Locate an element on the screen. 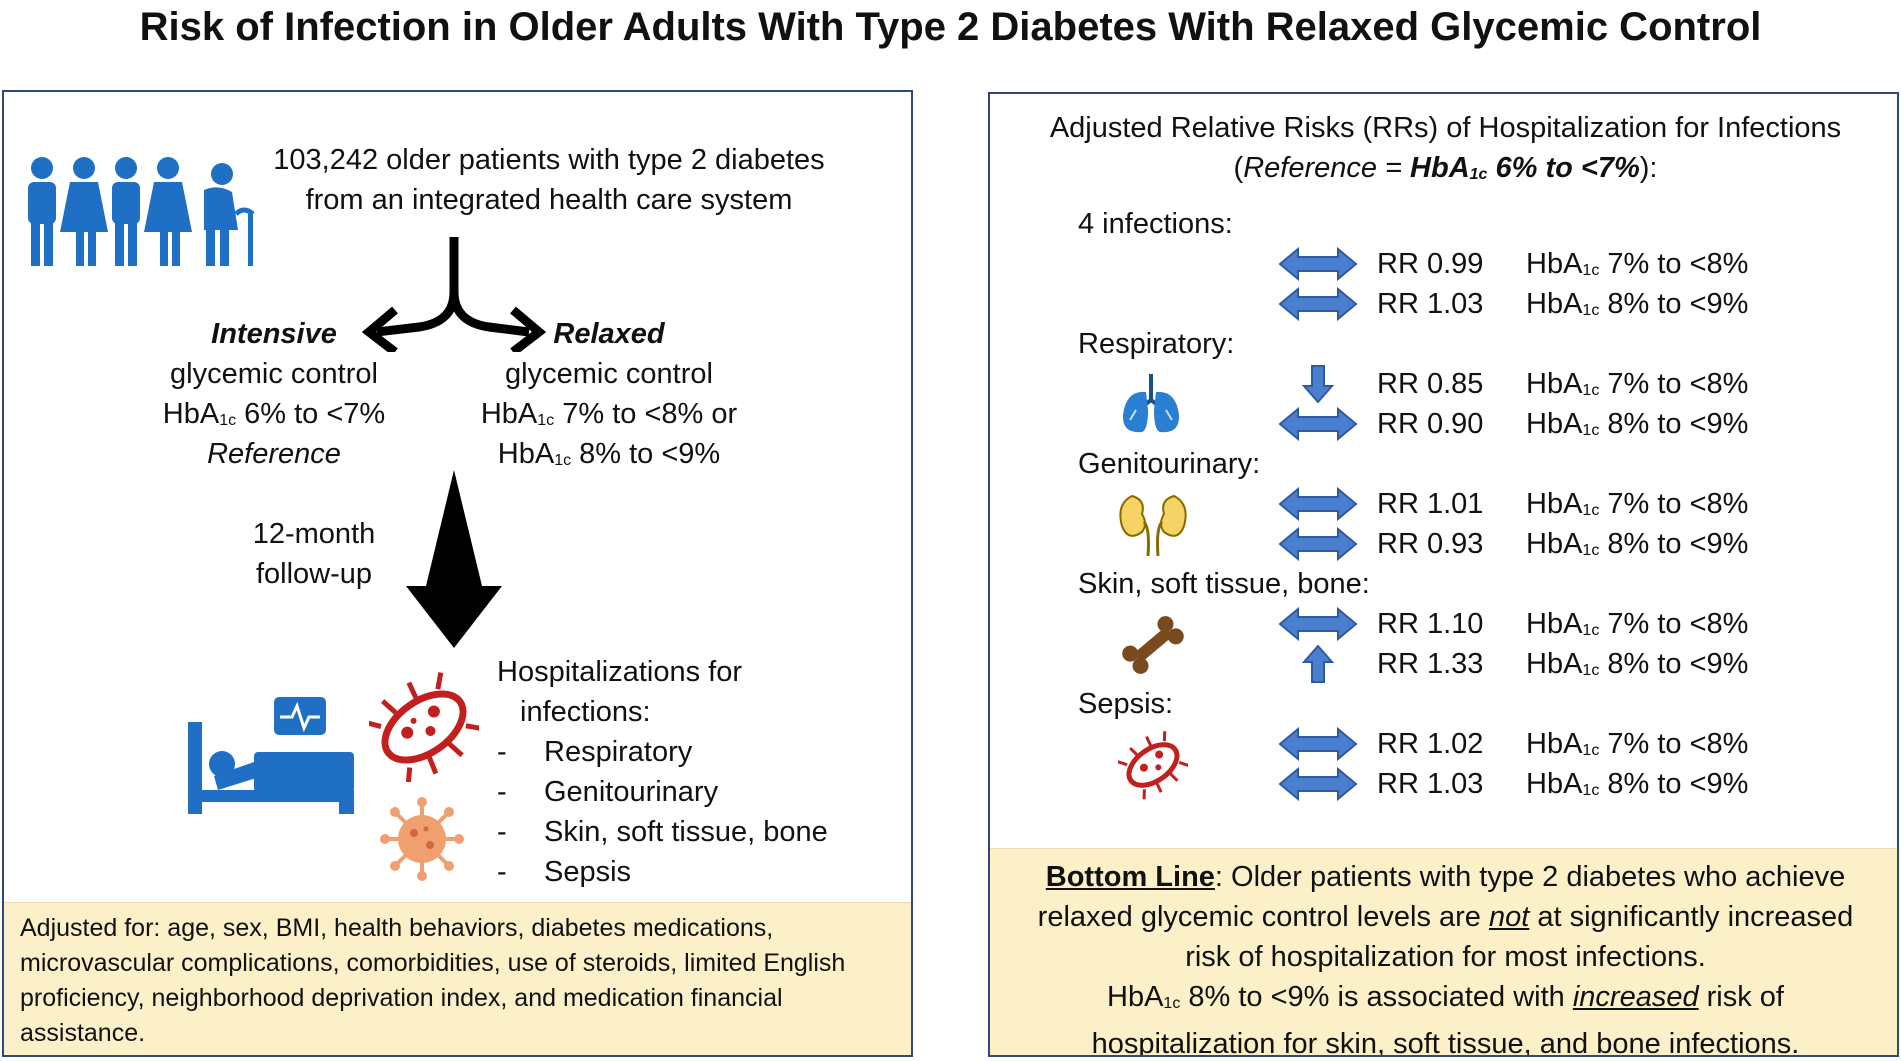 This screenshot has height=1061, width=1901. rr-value: RR 0.90 is located at coordinates (1430, 424).